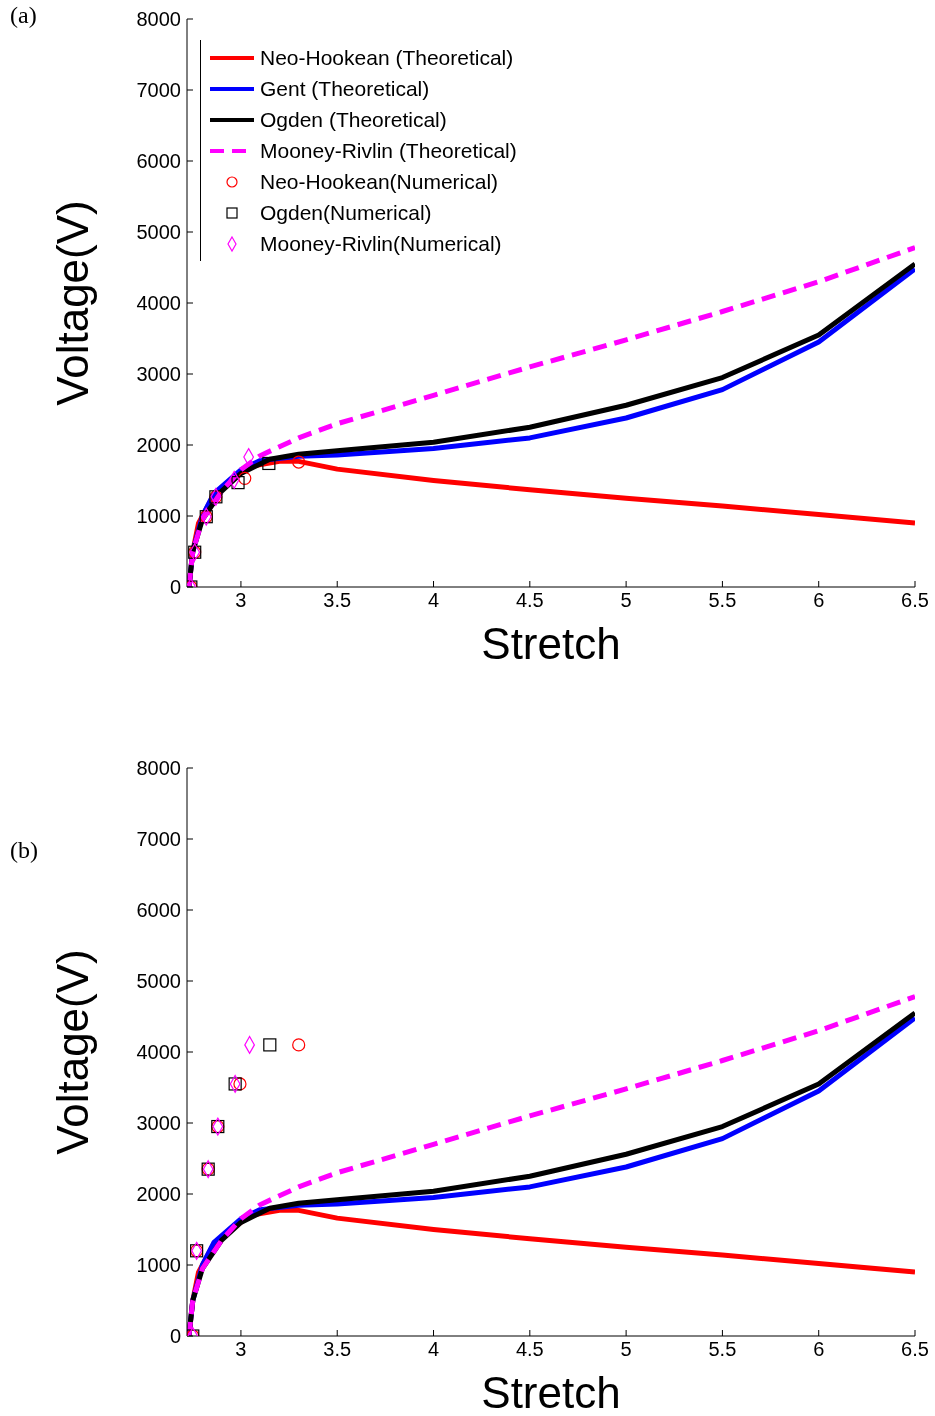 Image resolution: width=935 pixels, height=1416 pixels. I want to click on legend-label: Neo-Hookean (Theoretical), so click(387, 58).